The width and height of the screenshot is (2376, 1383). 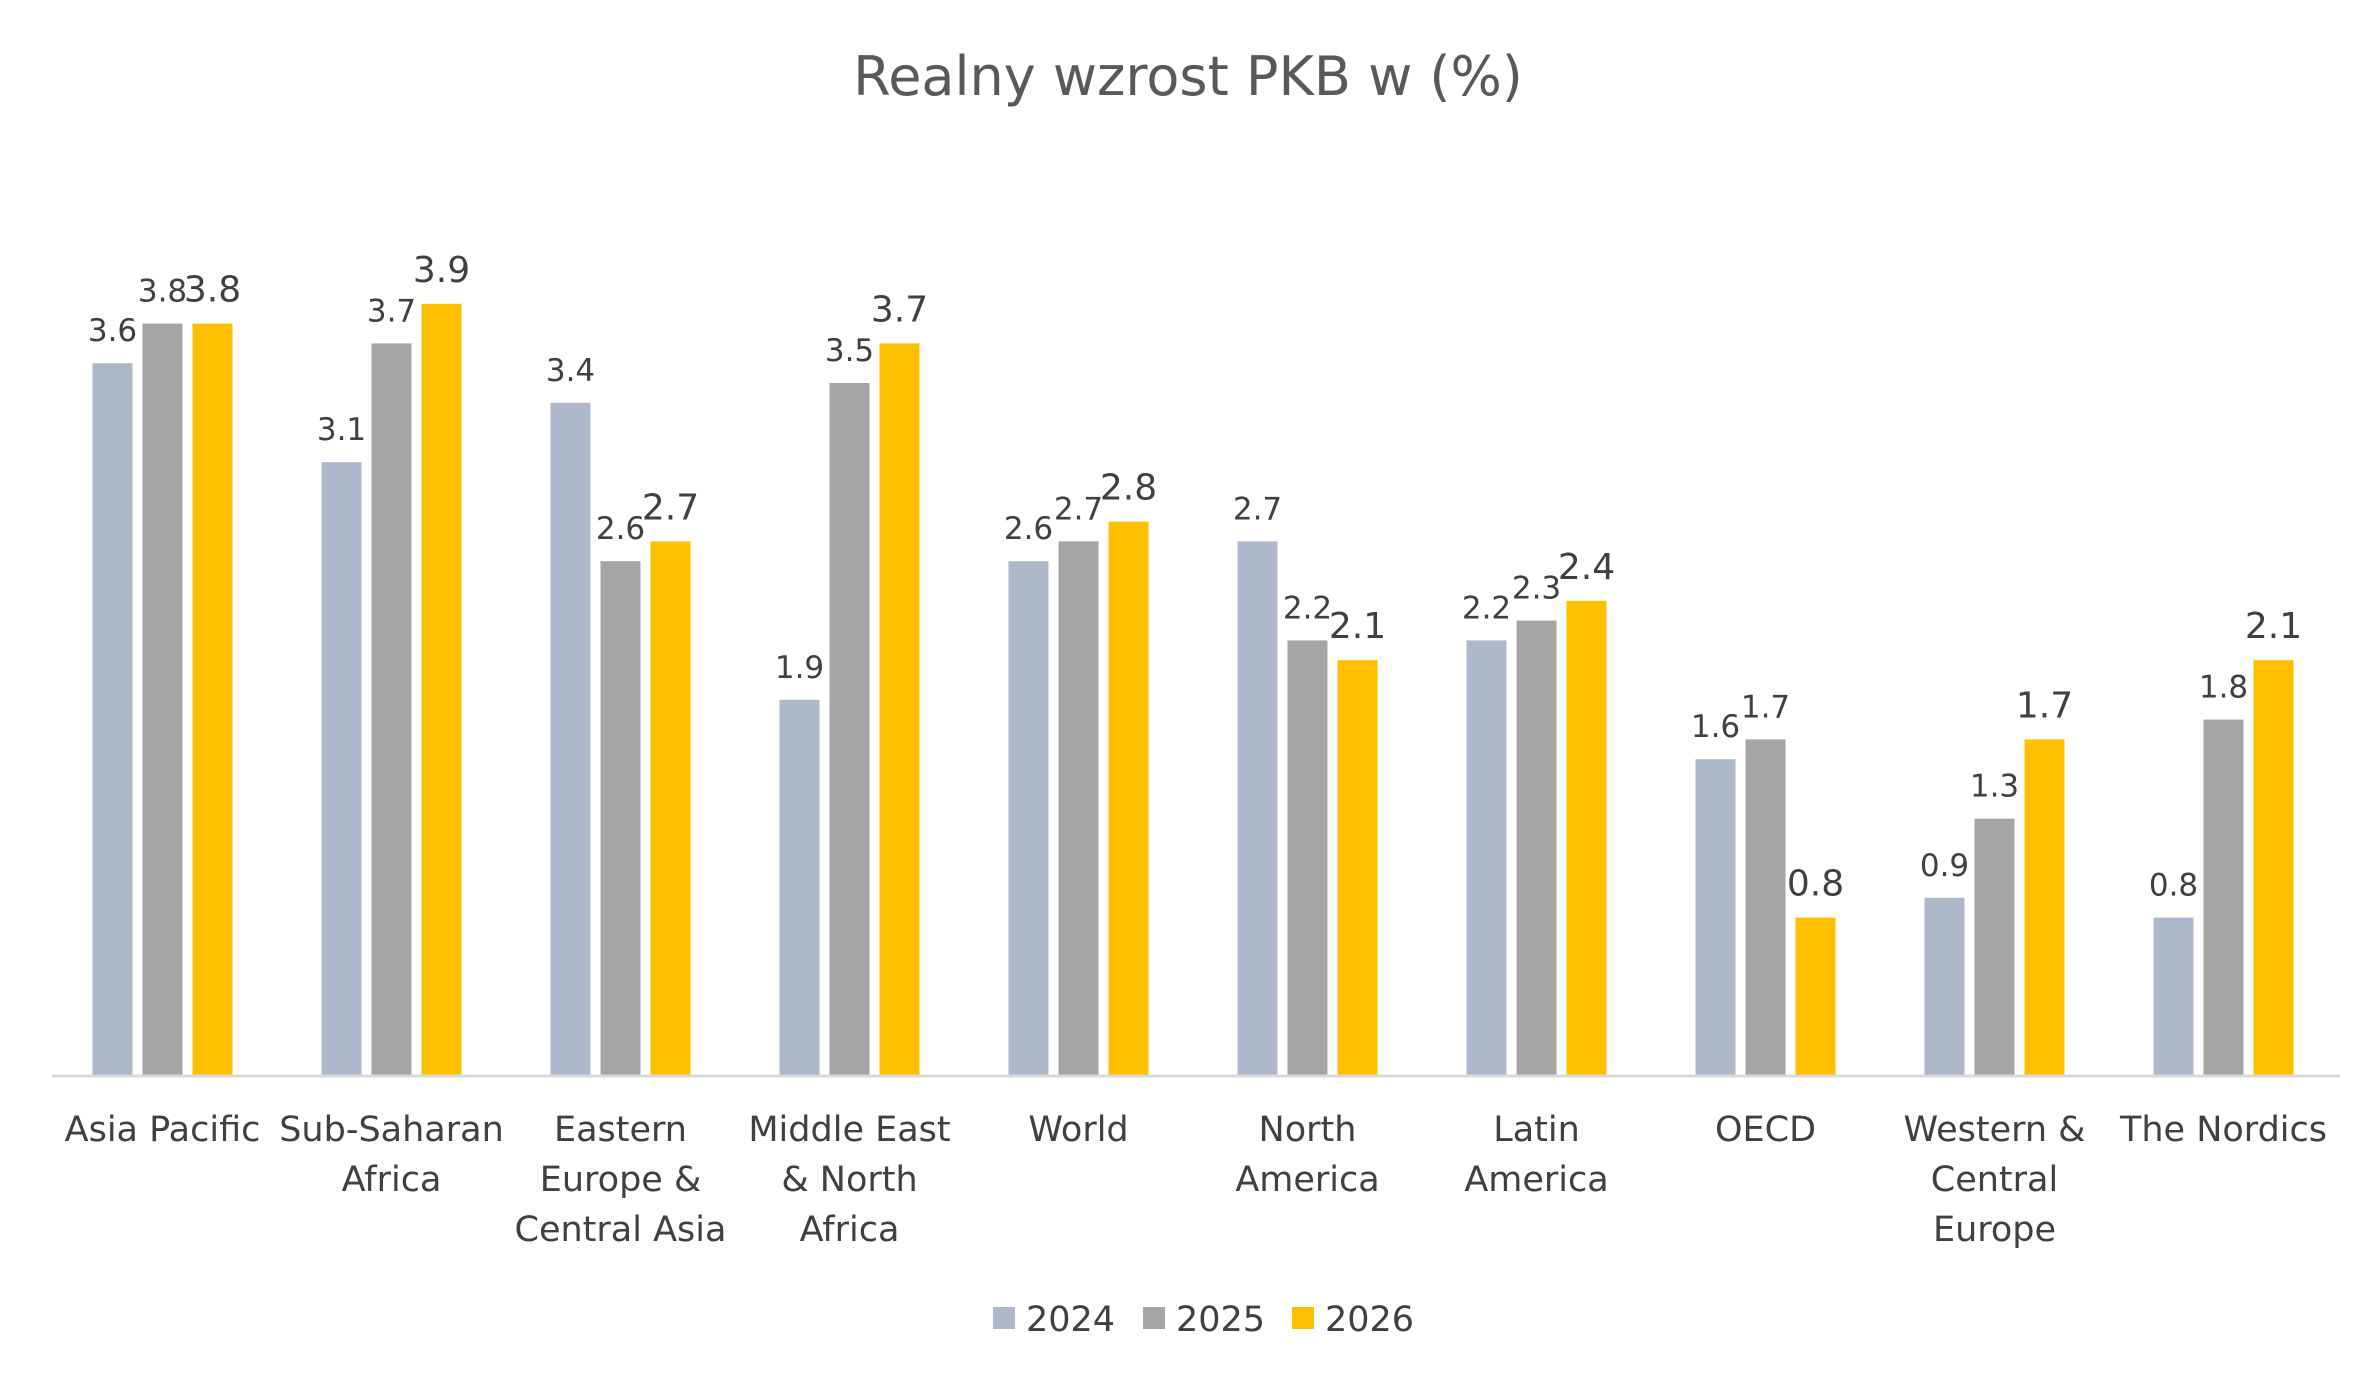 I want to click on category-label-1: Sub-Saharan, so click(x=391, y=1130).